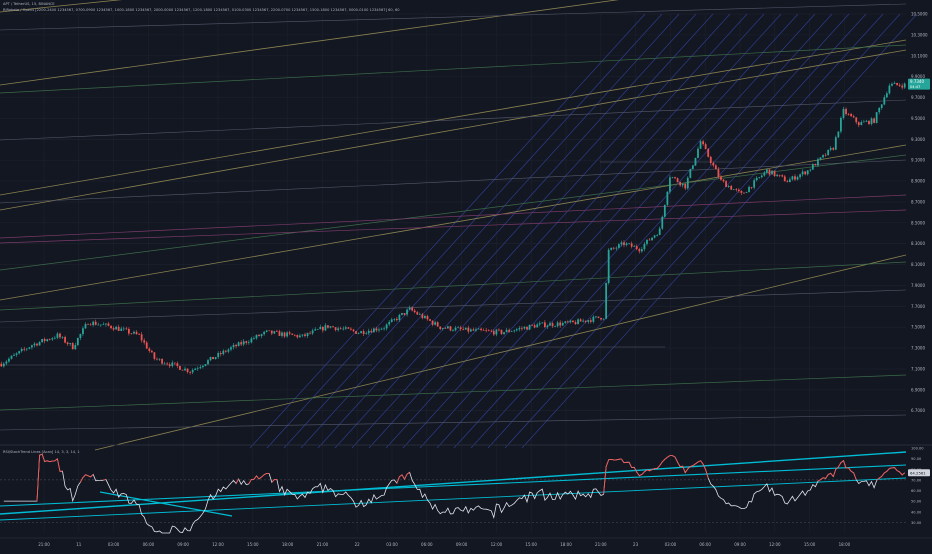 The image size is (932, 554). I want to click on current-price-countdown: 04:47, so click(915, 87).